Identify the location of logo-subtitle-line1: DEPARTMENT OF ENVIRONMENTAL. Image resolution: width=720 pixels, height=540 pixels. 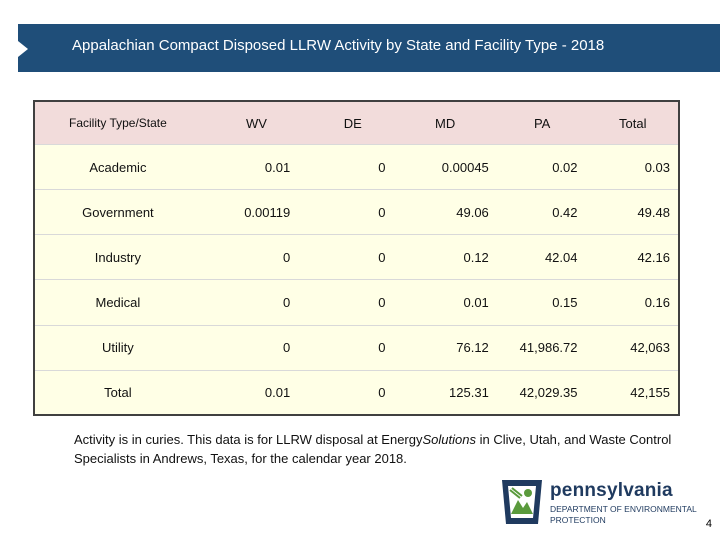
(623, 509).